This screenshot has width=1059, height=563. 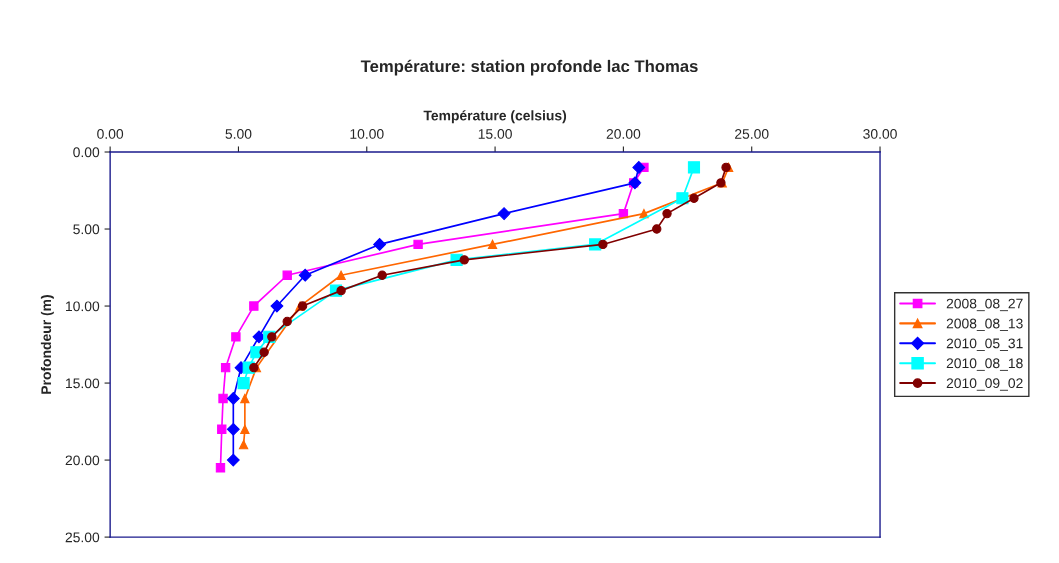 I want to click on y-tick-label: 20.00, so click(x=82, y=460).